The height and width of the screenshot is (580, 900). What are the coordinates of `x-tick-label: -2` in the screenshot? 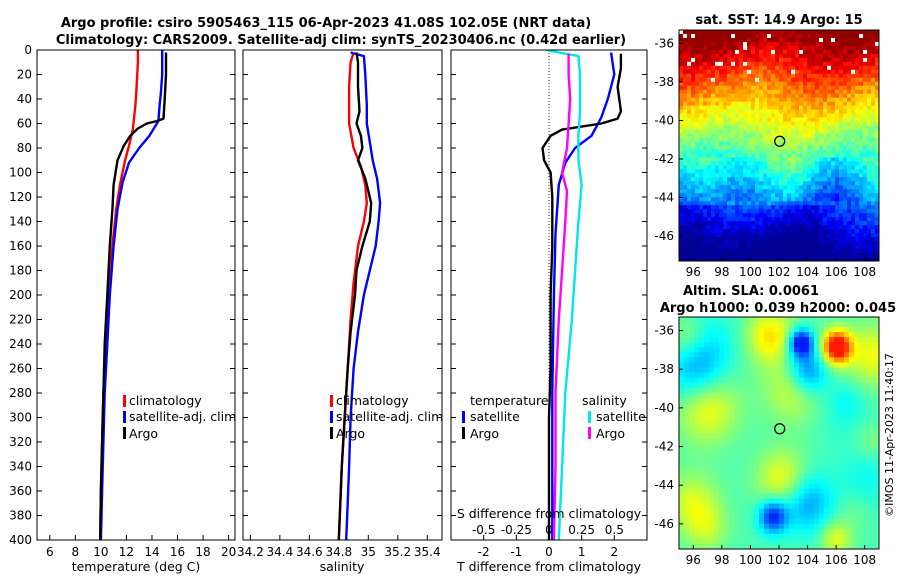 It's located at (484, 552).